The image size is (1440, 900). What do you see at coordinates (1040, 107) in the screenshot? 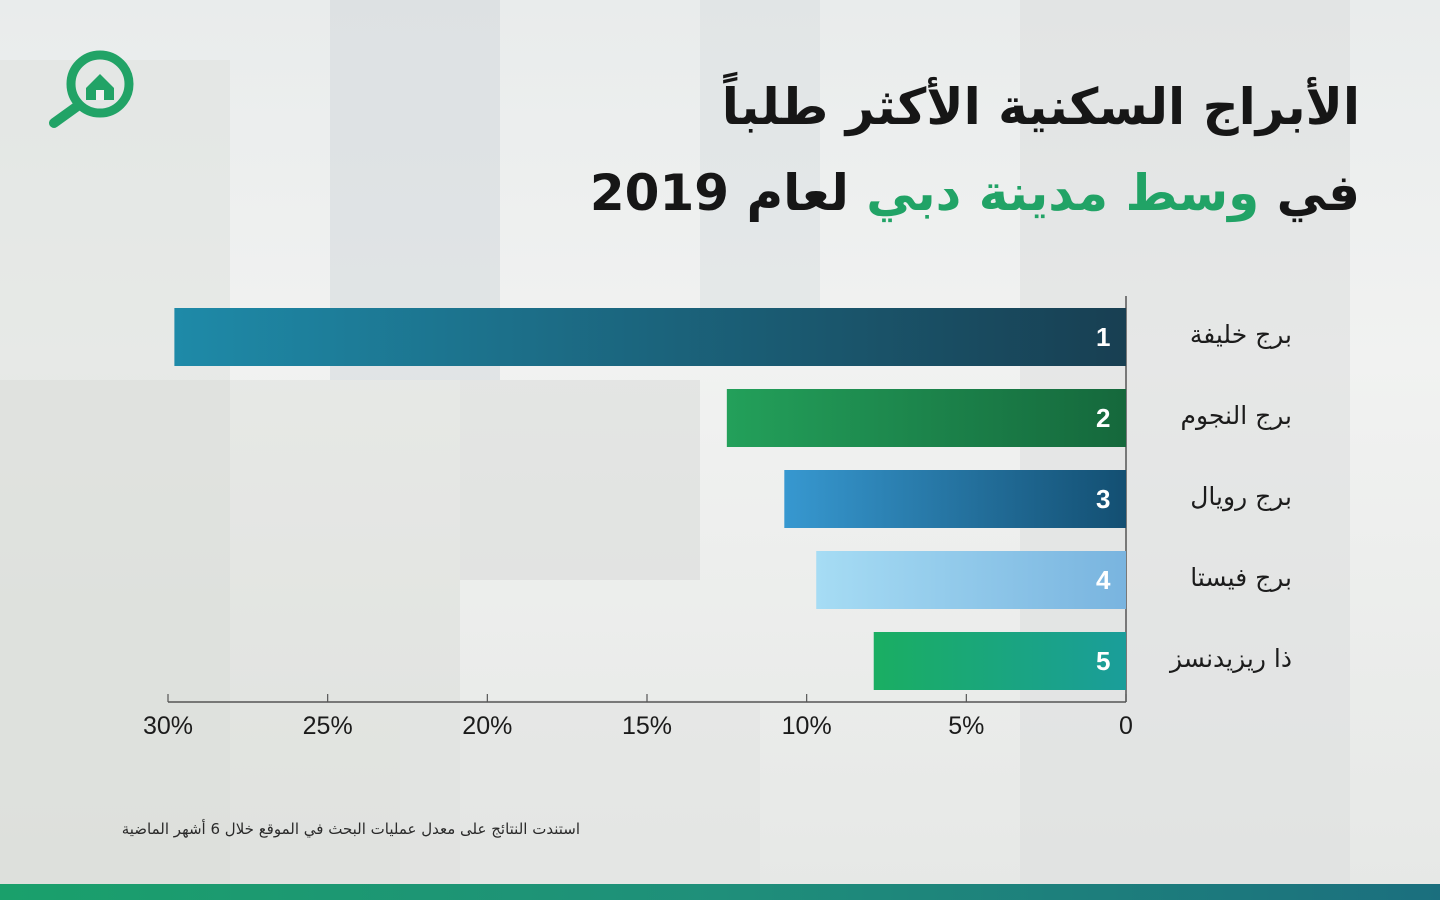
I see `title-line-1: الأبراج السكنية الأكثر طلباً` at bounding box center [1040, 107].